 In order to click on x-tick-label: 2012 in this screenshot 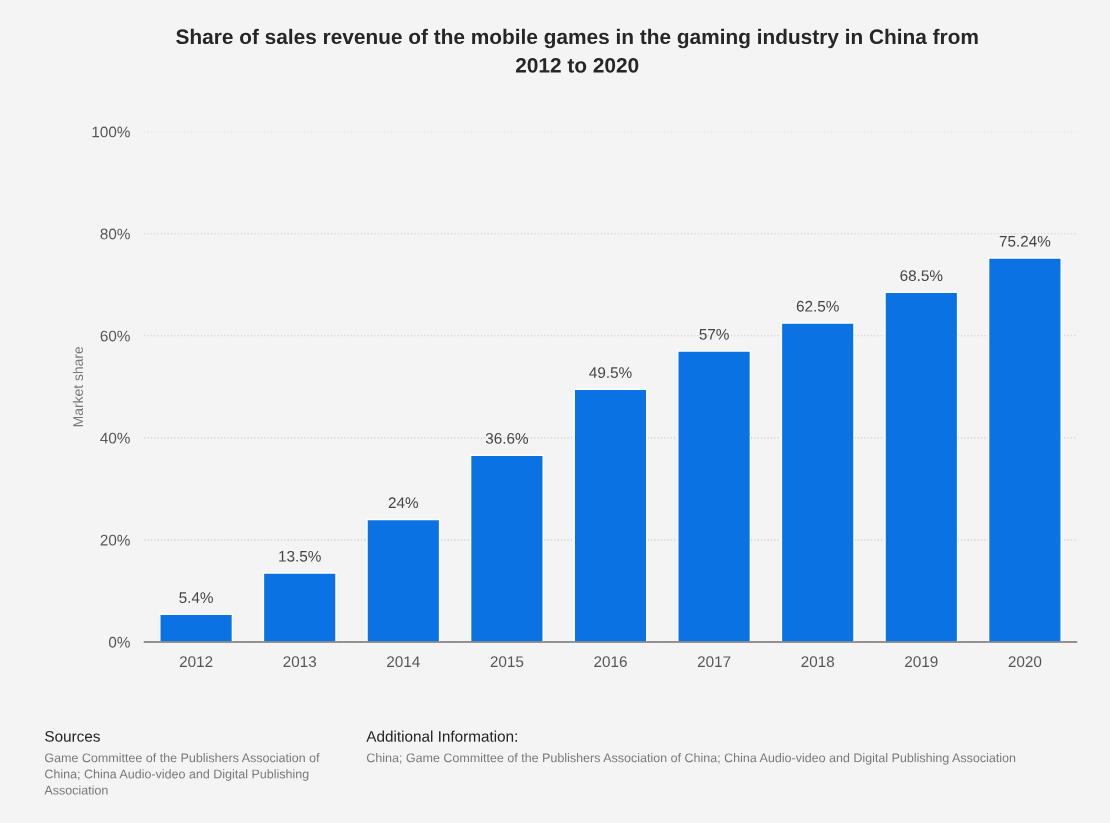, I will do `click(196, 662)`.